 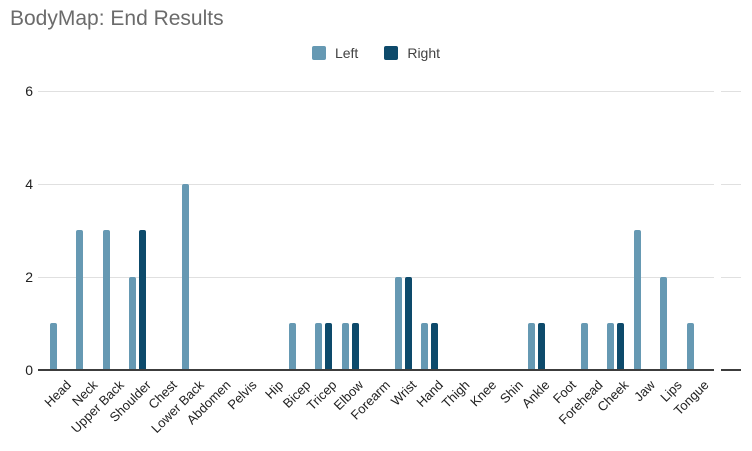 I want to click on x-axis-label: Thigh, so click(x=455, y=394).